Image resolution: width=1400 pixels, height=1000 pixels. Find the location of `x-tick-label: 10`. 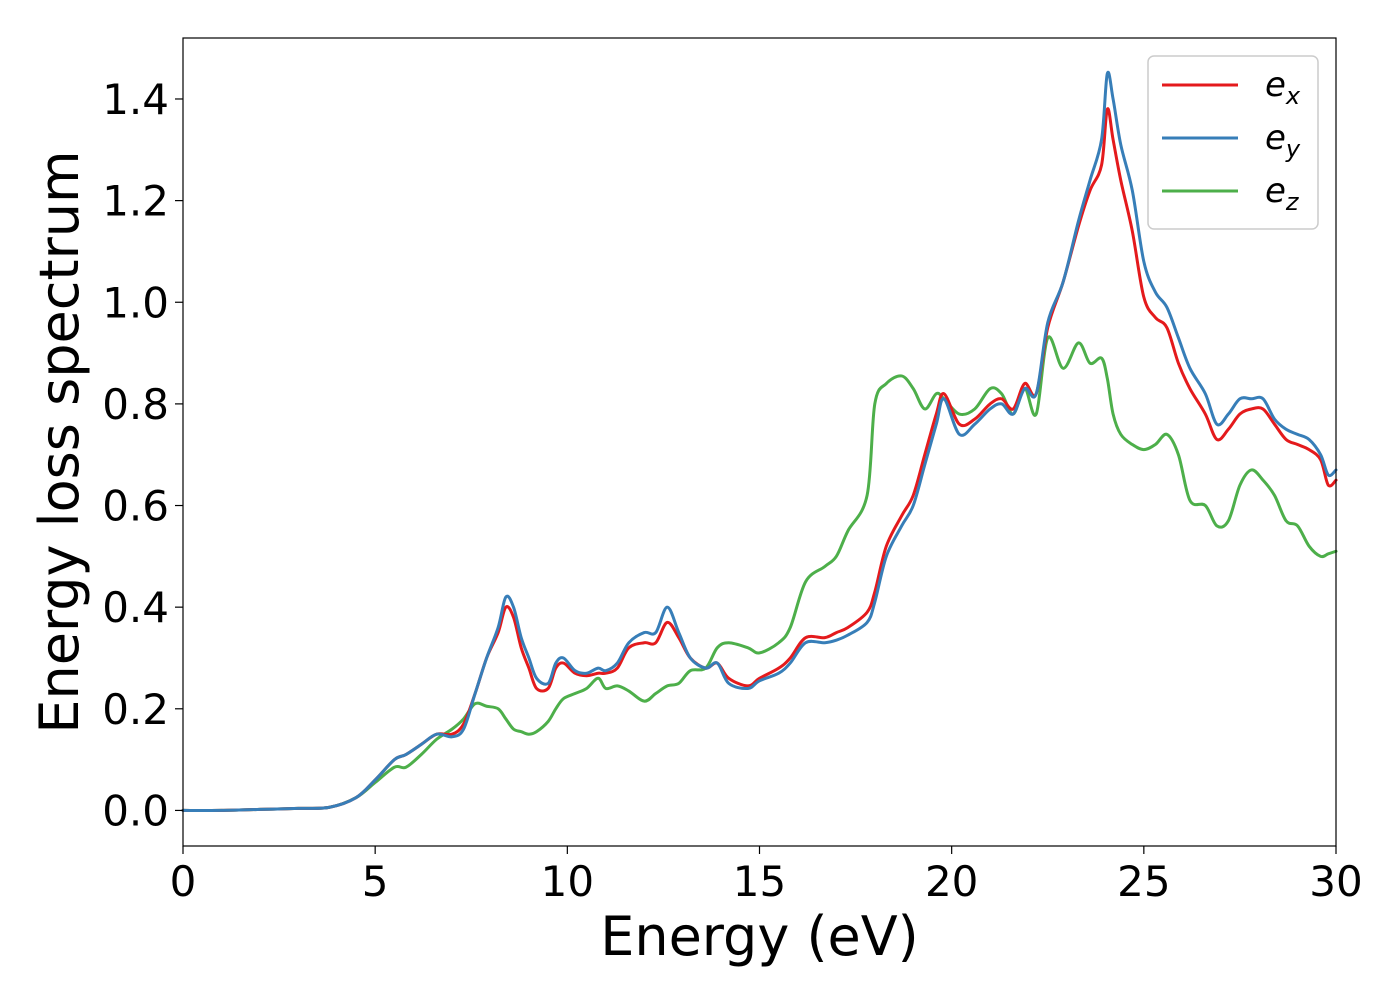

x-tick-label: 10 is located at coordinates (567, 881).